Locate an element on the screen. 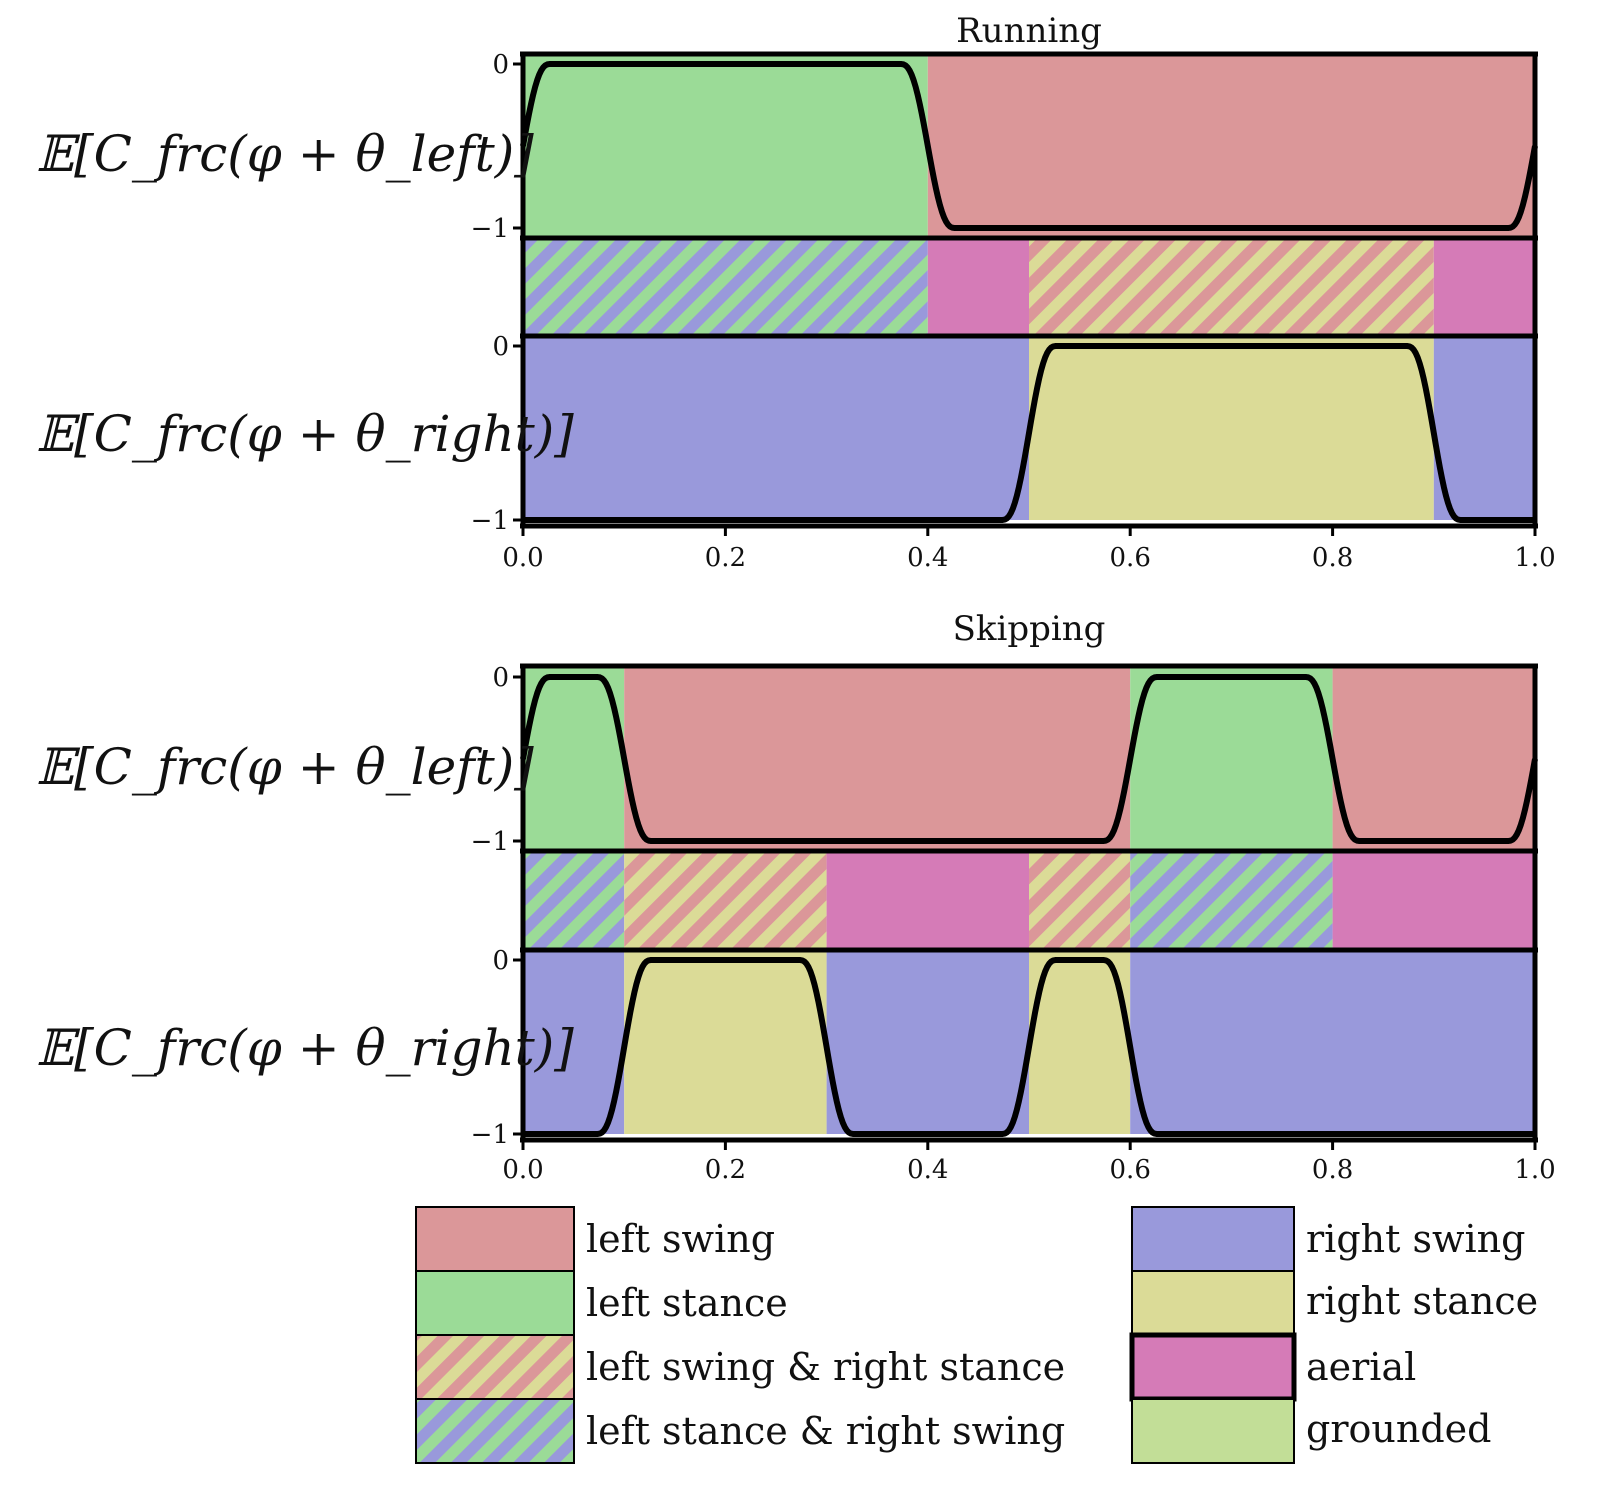 The width and height of the screenshot is (1623, 1486). legend-label-grounded: grounded is located at coordinates (1398, 1429).